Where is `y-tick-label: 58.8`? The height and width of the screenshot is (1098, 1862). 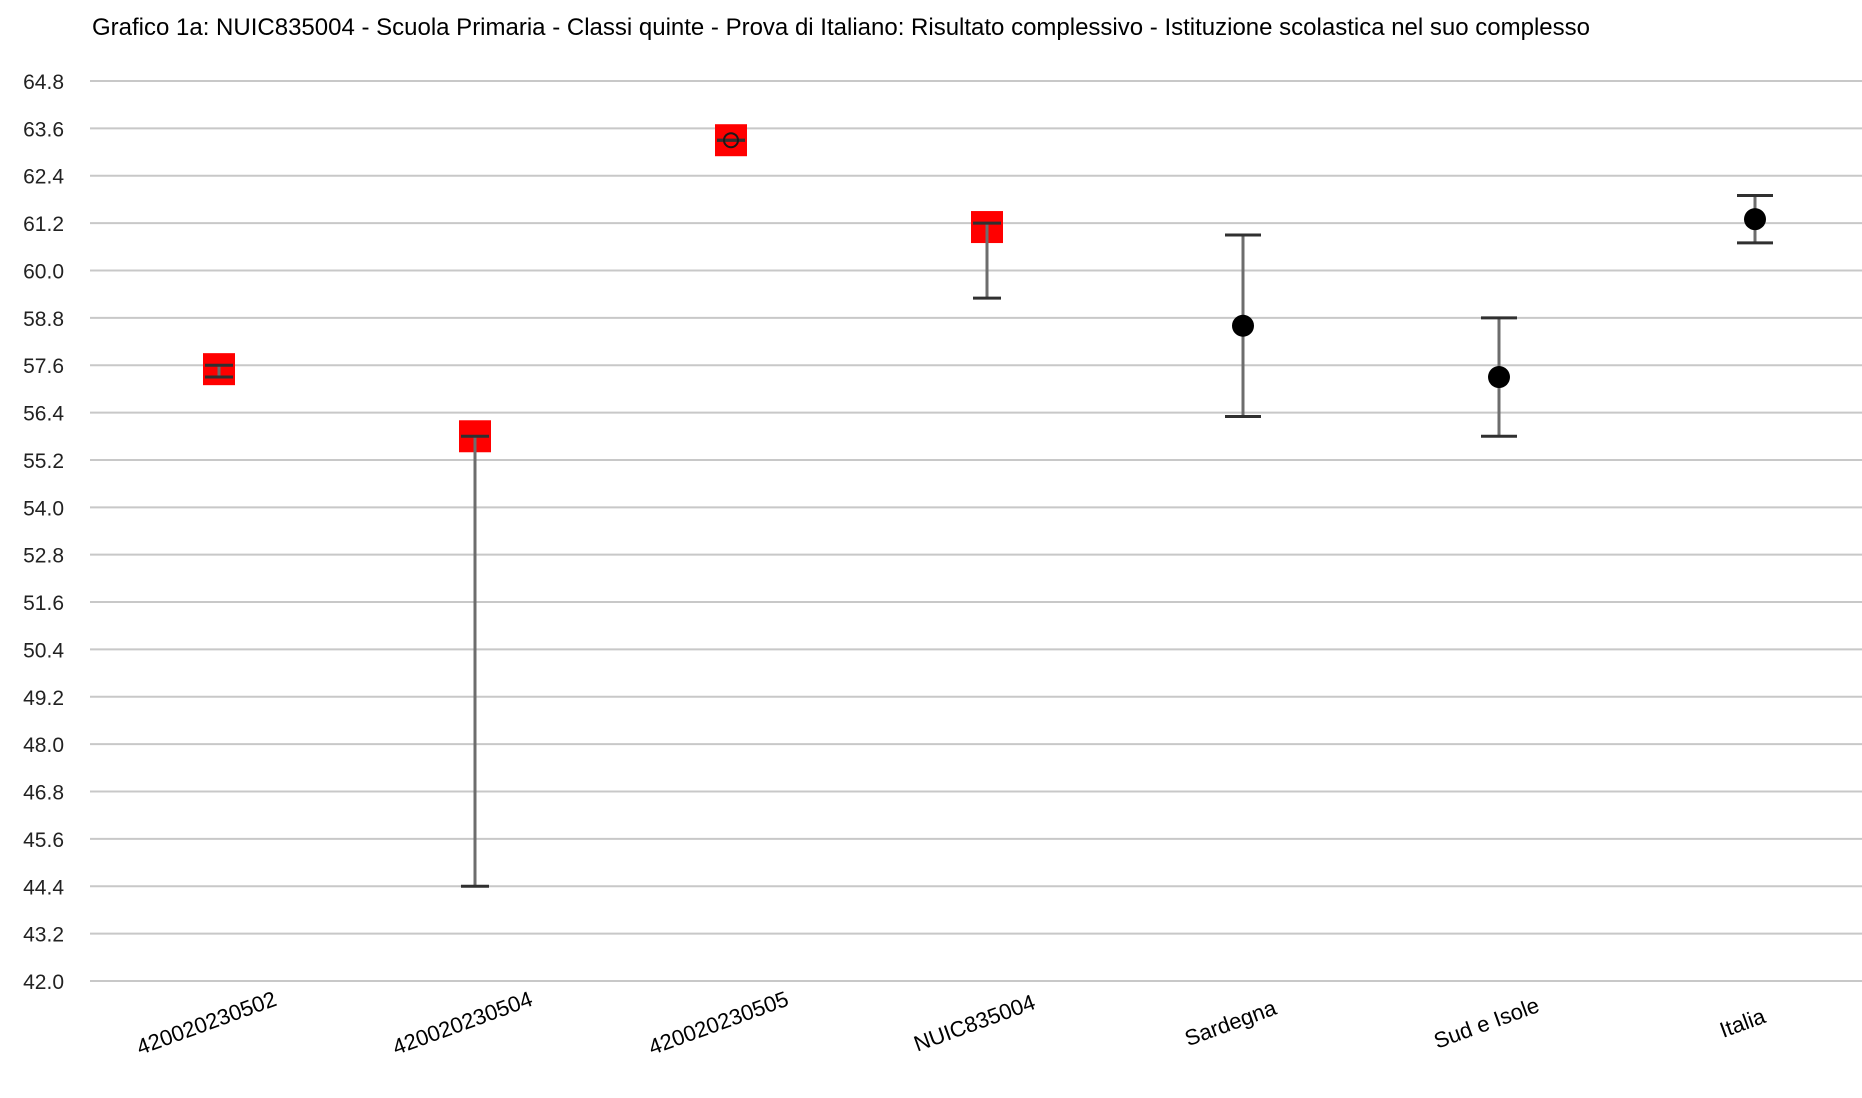 y-tick-label: 58.8 is located at coordinates (43, 319).